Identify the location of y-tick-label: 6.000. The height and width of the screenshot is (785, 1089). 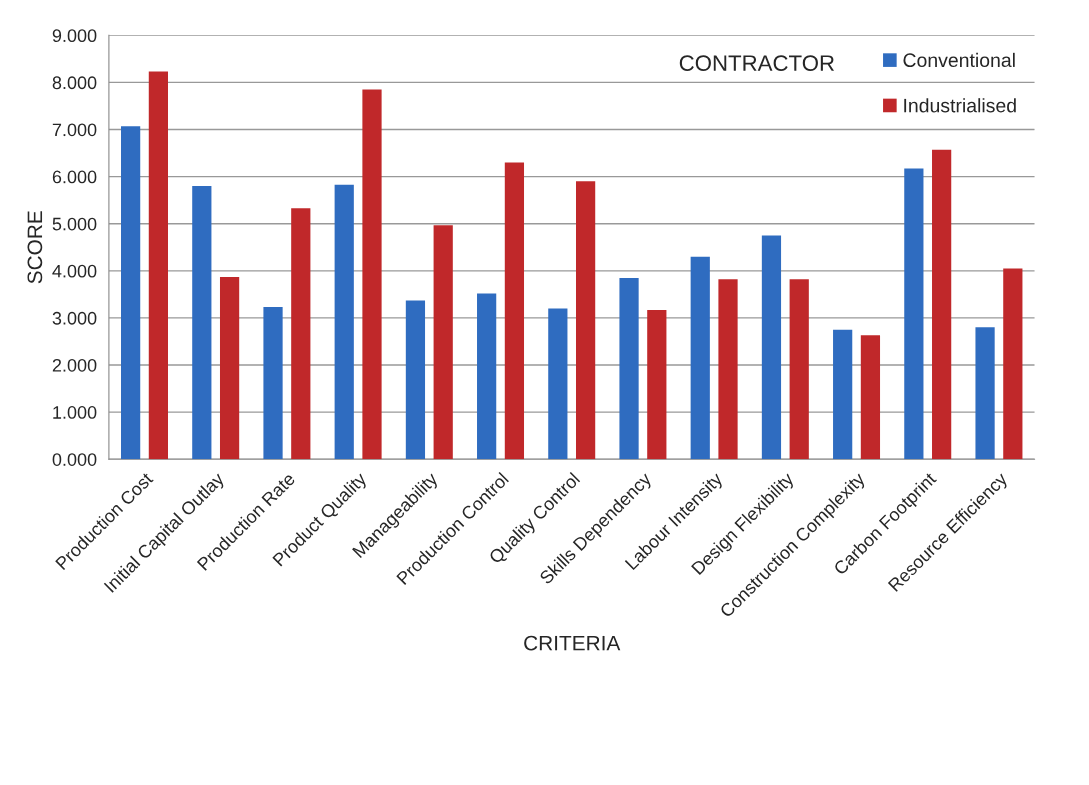
(74, 177).